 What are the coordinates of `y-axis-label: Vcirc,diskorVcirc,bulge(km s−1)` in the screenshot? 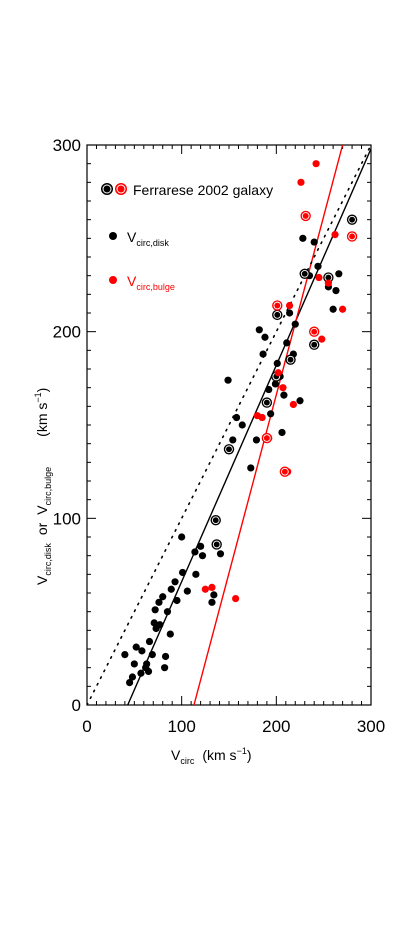 It's located at (43, 486).